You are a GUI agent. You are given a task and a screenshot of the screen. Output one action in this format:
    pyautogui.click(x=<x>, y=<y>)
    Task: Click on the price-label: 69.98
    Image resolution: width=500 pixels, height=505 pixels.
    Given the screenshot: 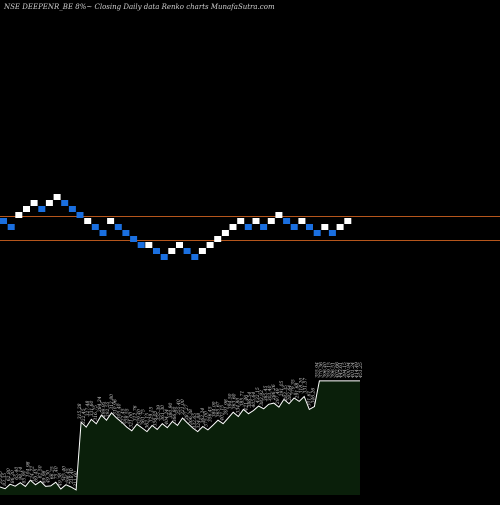 What is the action you would take?
    pyautogui.click(x=45, y=476)
    